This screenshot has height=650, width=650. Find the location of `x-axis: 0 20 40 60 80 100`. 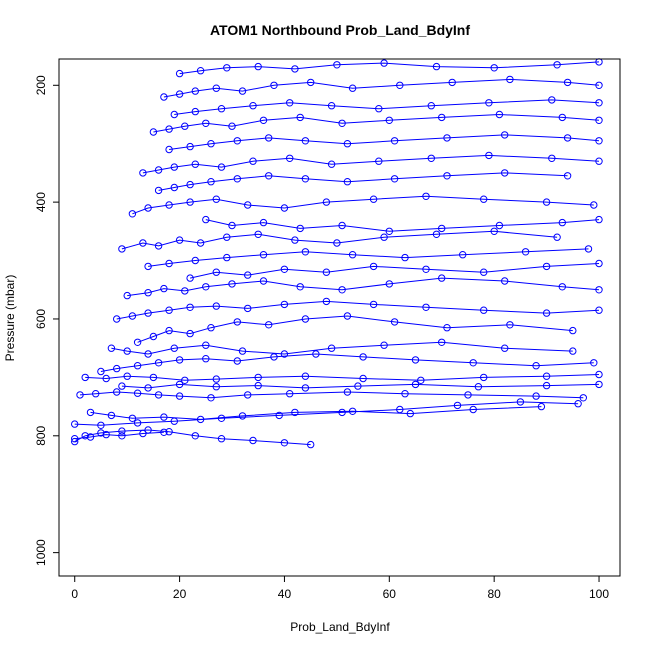

x-axis: 0 20 40 60 80 100 is located at coordinates (340, 588).